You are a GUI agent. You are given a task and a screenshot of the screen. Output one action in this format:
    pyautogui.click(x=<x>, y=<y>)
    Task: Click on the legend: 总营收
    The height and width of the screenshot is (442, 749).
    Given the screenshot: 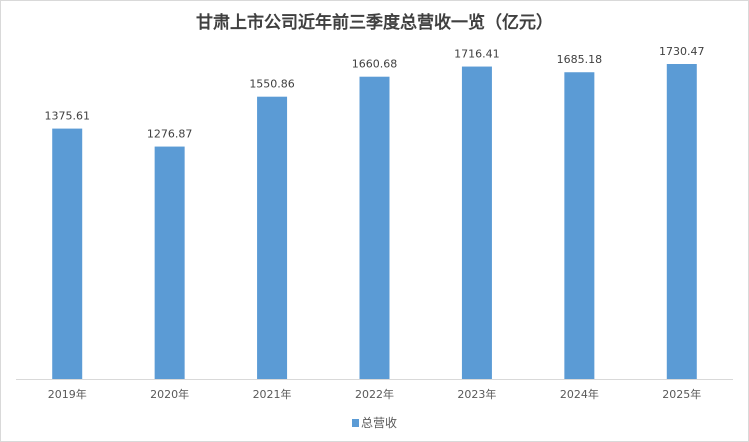 What is the action you would take?
    pyautogui.click(x=374, y=422)
    